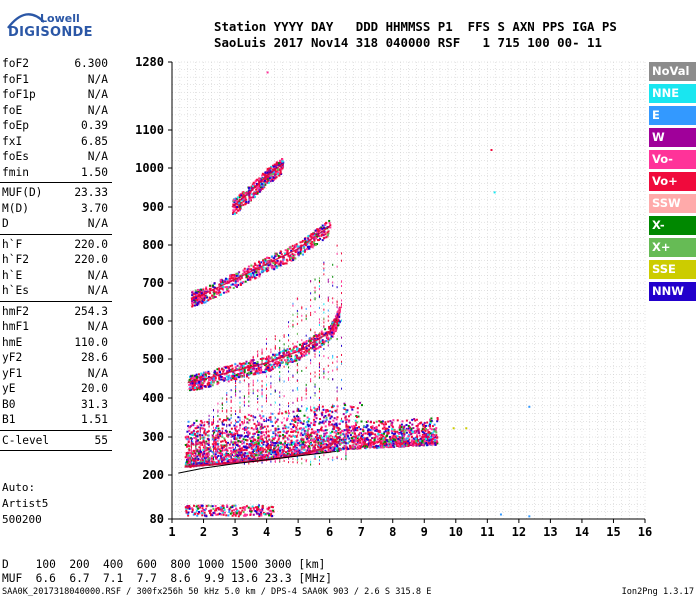 The width and height of the screenshot is (700, 600). What do you see at coordinates (5, 223) in the screenshot?
I see `param-name: D` at bounding box center [5, 223].